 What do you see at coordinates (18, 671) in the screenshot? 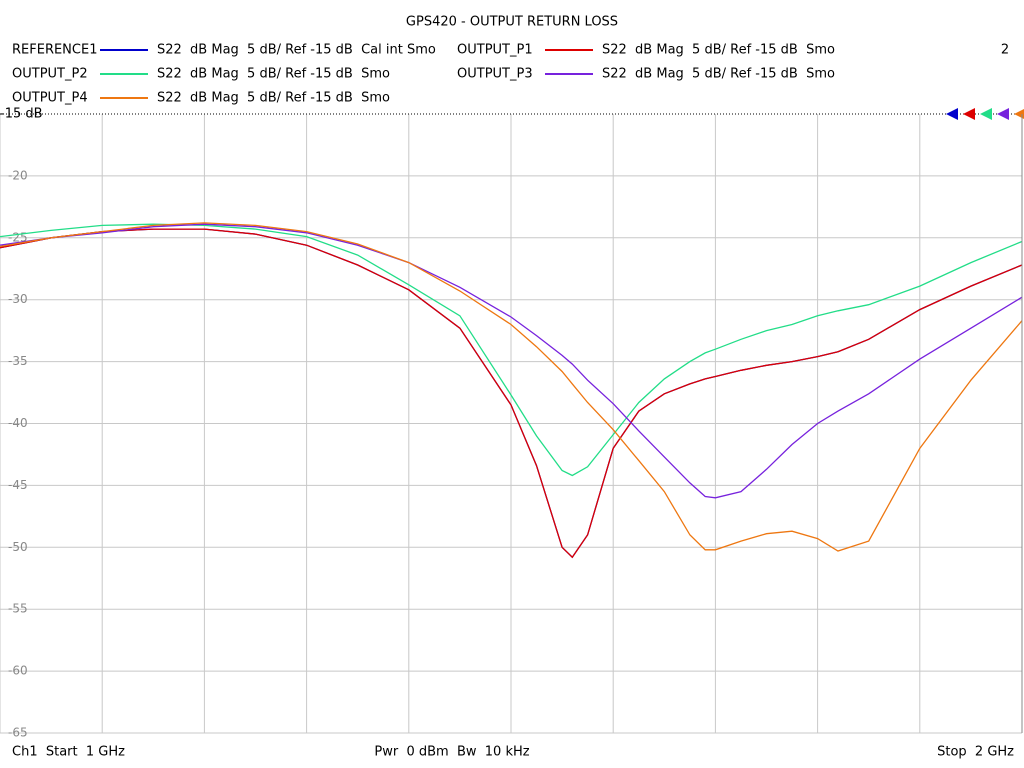
I see `y-tick-label: -60` at bounding box center [18, 671].